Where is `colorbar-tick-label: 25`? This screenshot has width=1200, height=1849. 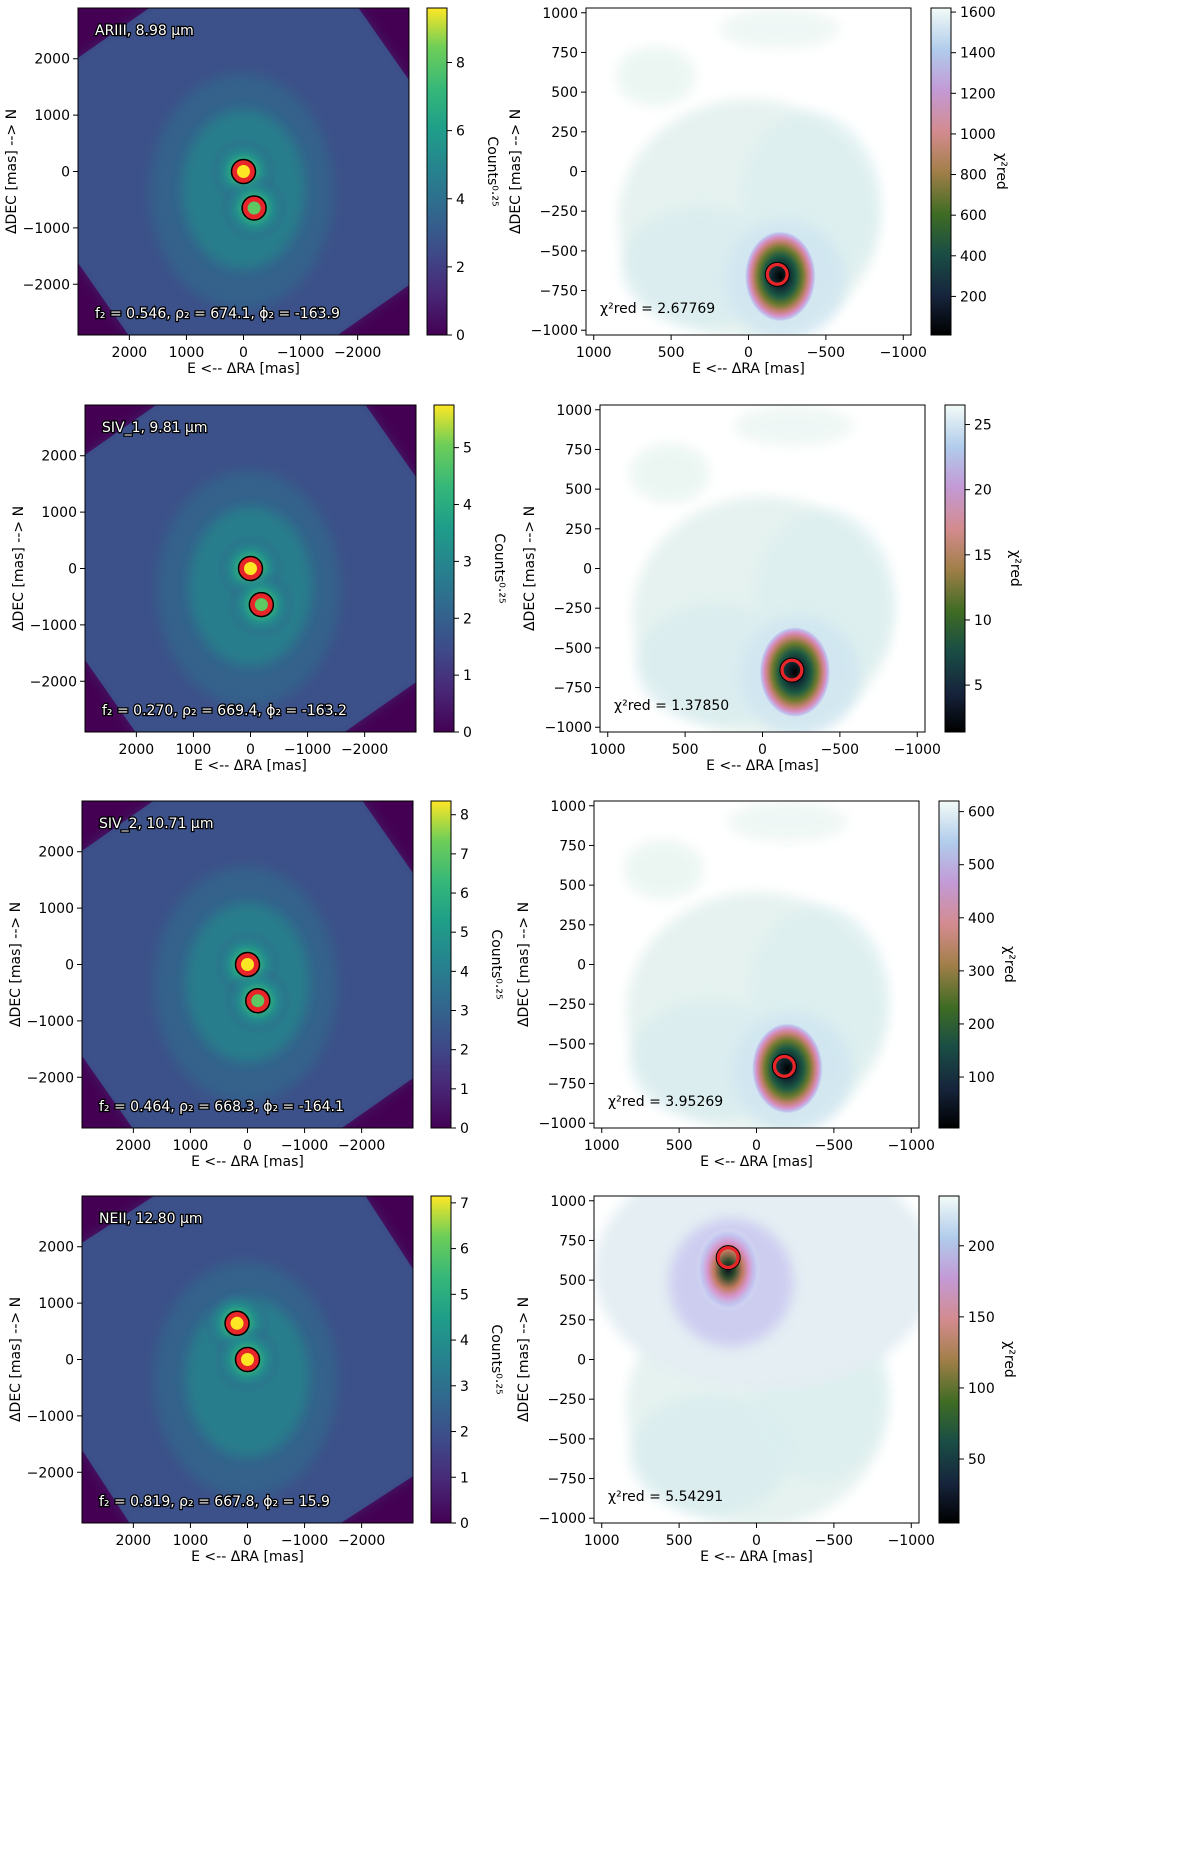
colorbar-tick-label: 25 is located at coordinates (983, 426).